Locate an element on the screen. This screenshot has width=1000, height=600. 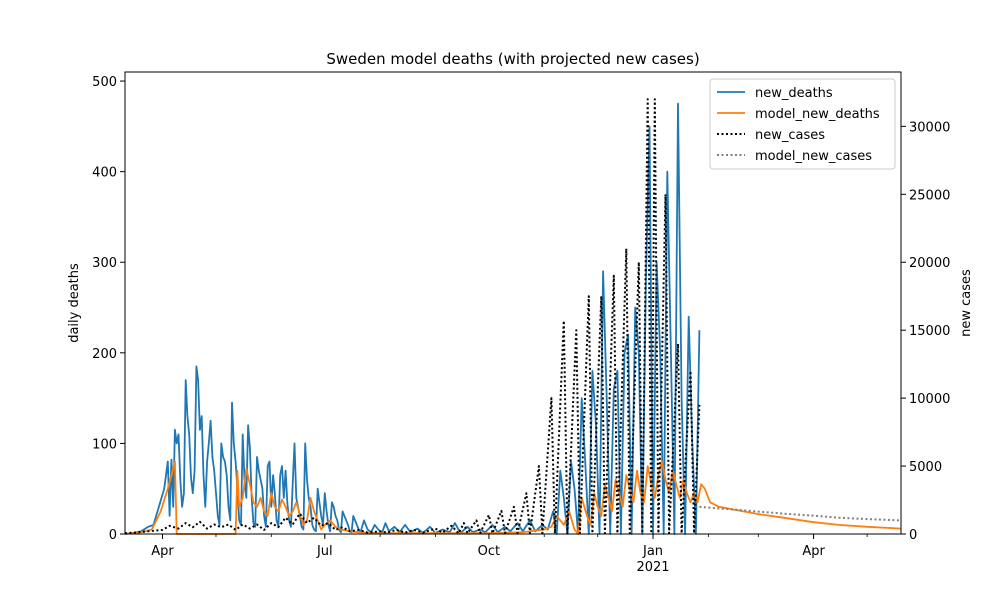
y-left-tick-label: 300 is located at coordinates (104, 263).